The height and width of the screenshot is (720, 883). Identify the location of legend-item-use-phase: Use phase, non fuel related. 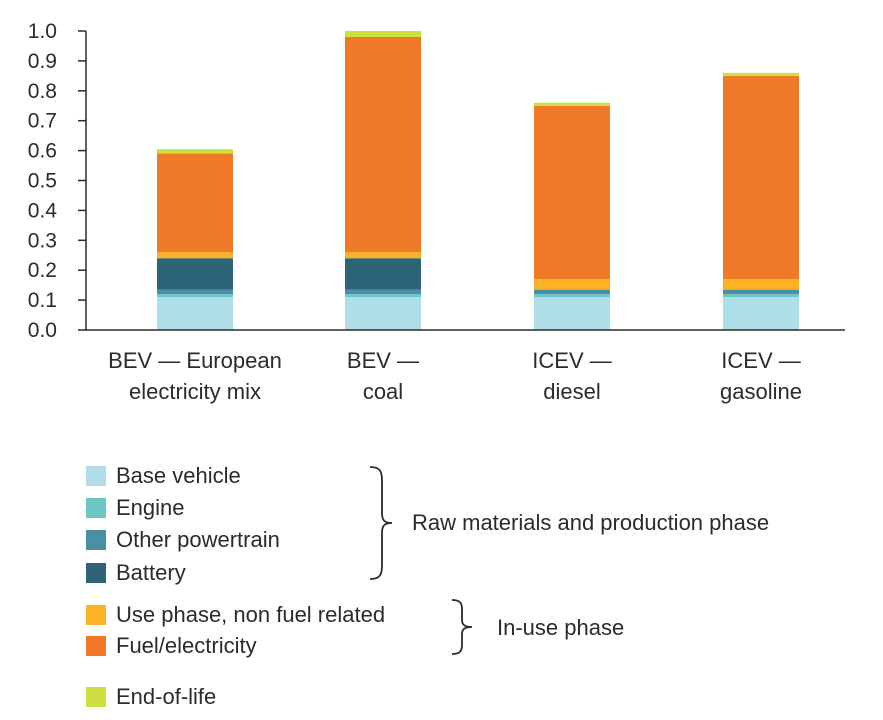
(235, 615).